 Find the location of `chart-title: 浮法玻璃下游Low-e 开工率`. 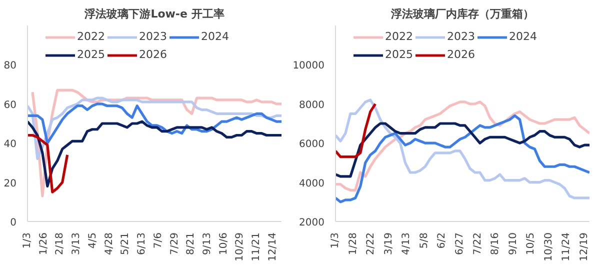

chart-title: 浮法玻璃下游Low-e 开工率 is located at coordinates (154, 14).